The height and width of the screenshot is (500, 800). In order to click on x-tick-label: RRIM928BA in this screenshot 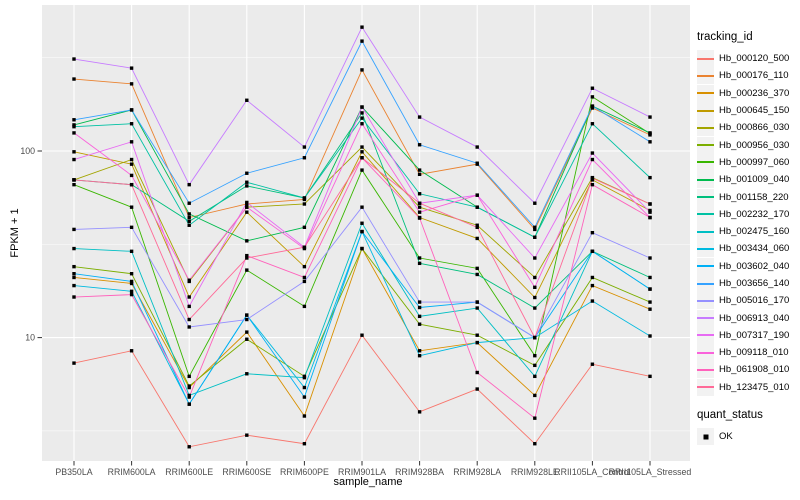, I will do `click(419, 472)`.